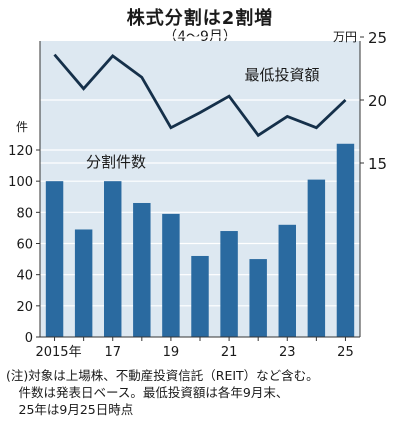 This screenshot has height=427, width=400. Describe the element at coordinates (229, 284) in the screenshot. I see `bar-2021` at that location.